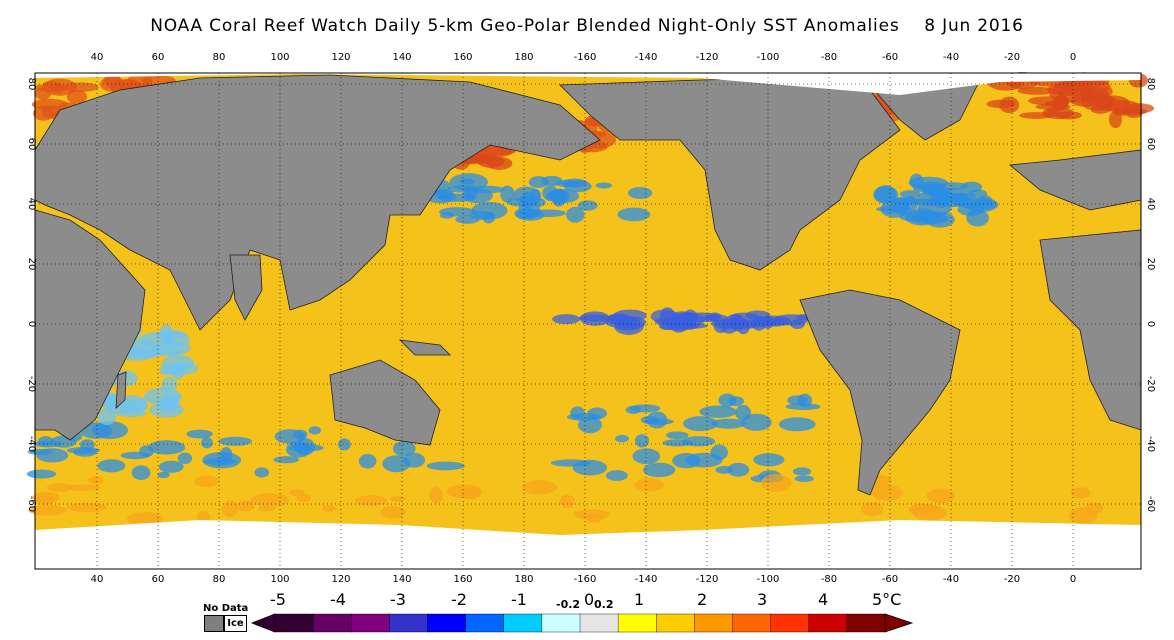 This screenshot has height=640, width=1174. What do you see at coordinates (263, 623) in the screenshot?
I see `legend-left-arrow` at bounding box center [263, 623].